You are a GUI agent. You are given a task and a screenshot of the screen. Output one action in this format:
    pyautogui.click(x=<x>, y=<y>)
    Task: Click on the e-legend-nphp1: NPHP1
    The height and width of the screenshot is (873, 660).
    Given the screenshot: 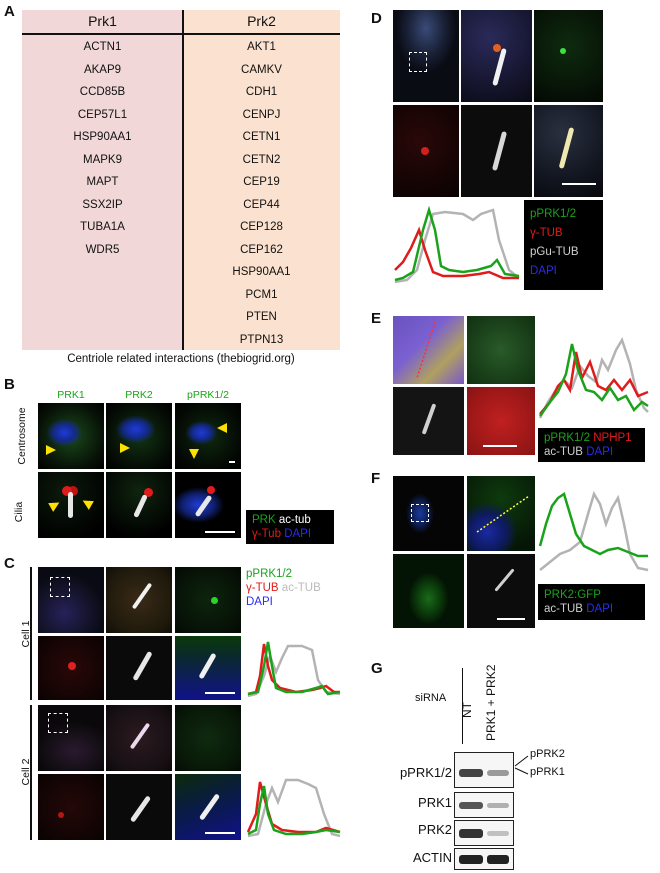 What is the action you would take?
    pyautogui.click(x=612, y=438)
    